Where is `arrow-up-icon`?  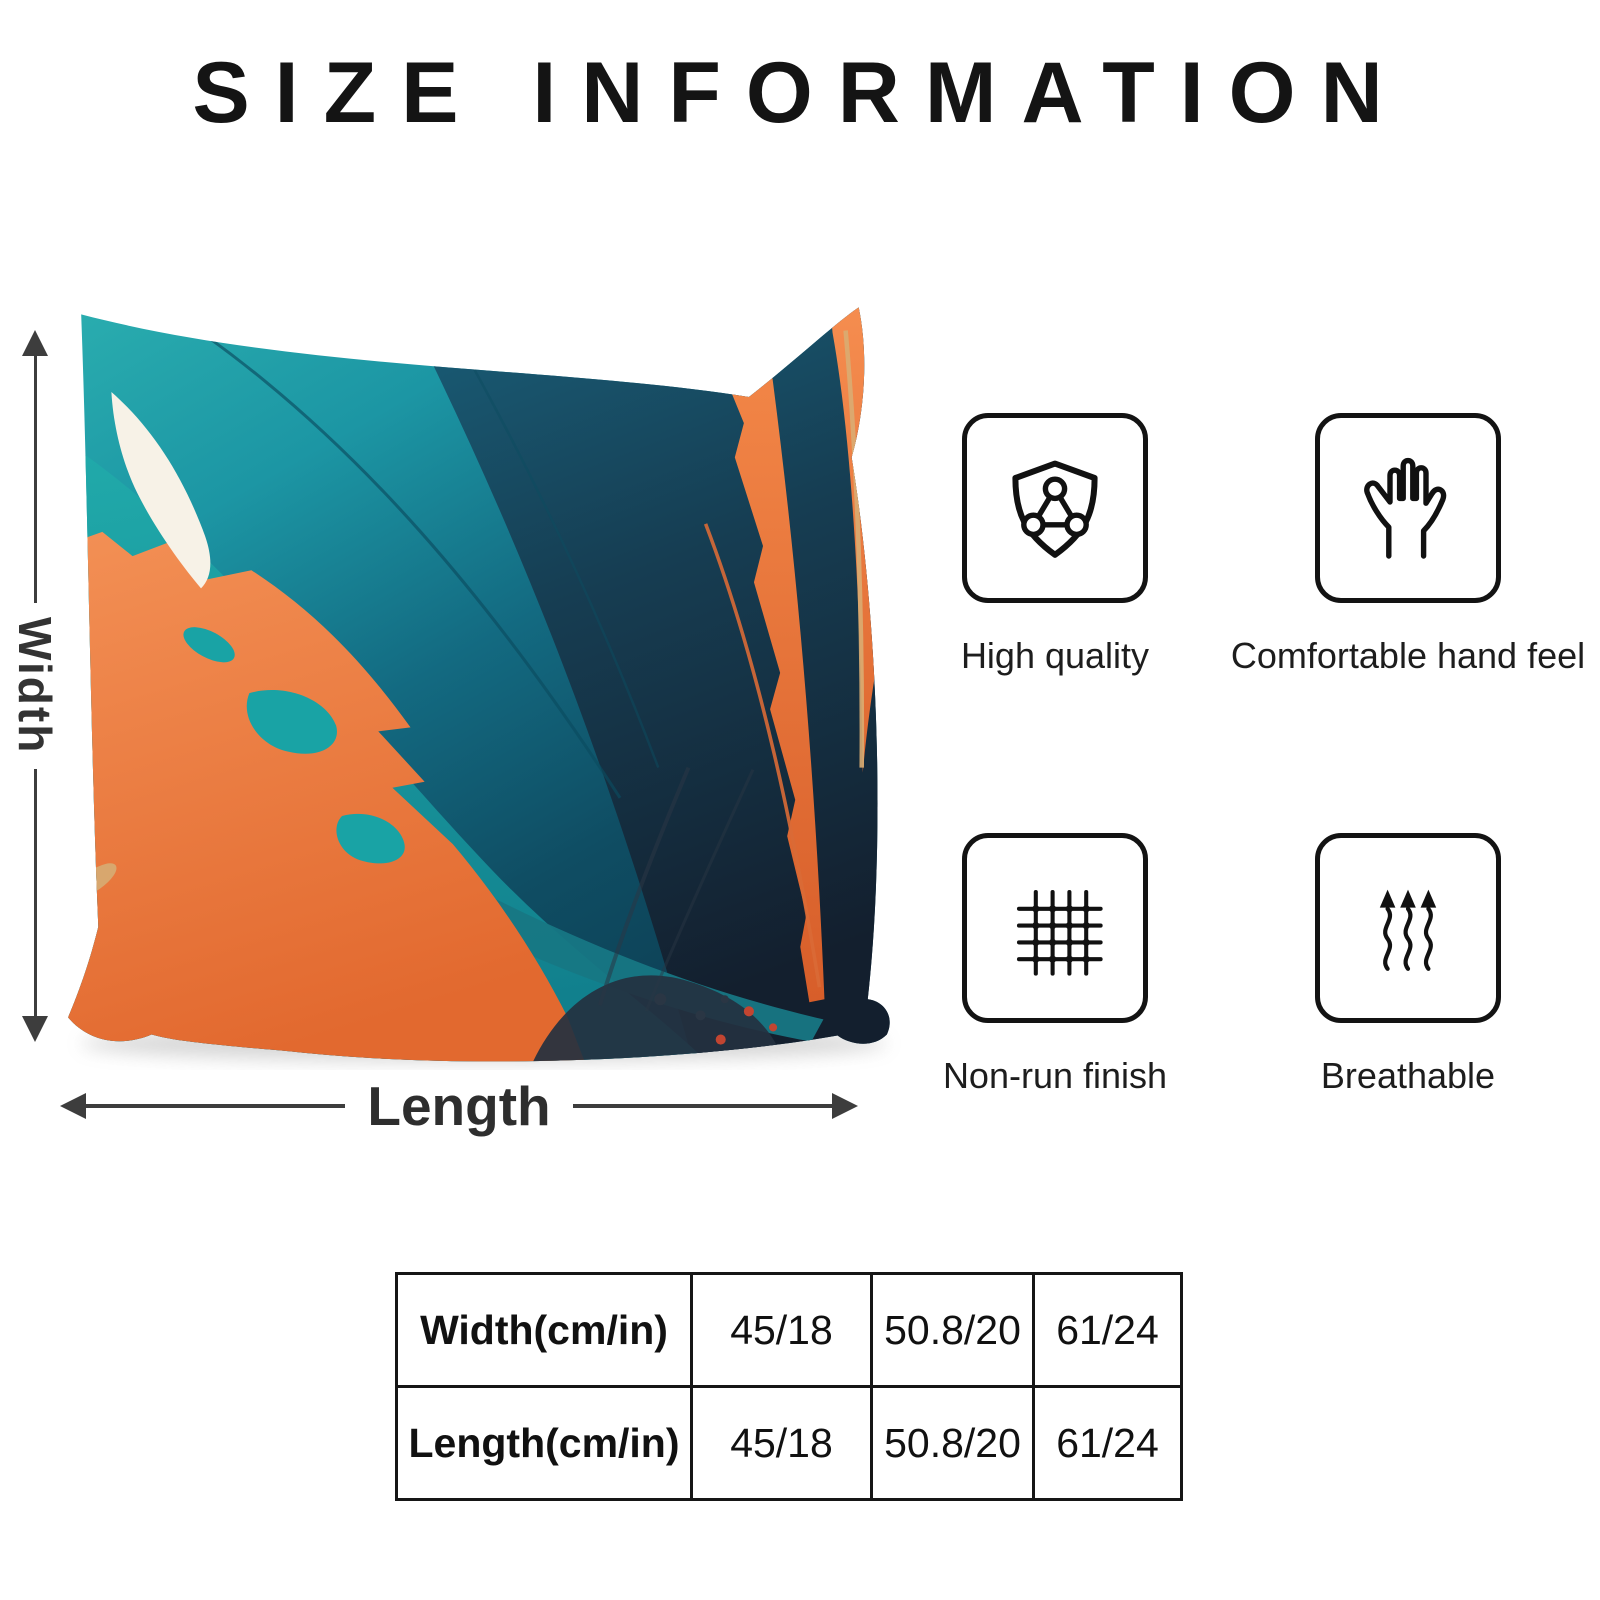 arrow-up-icon is located at coordinates (35, 343).